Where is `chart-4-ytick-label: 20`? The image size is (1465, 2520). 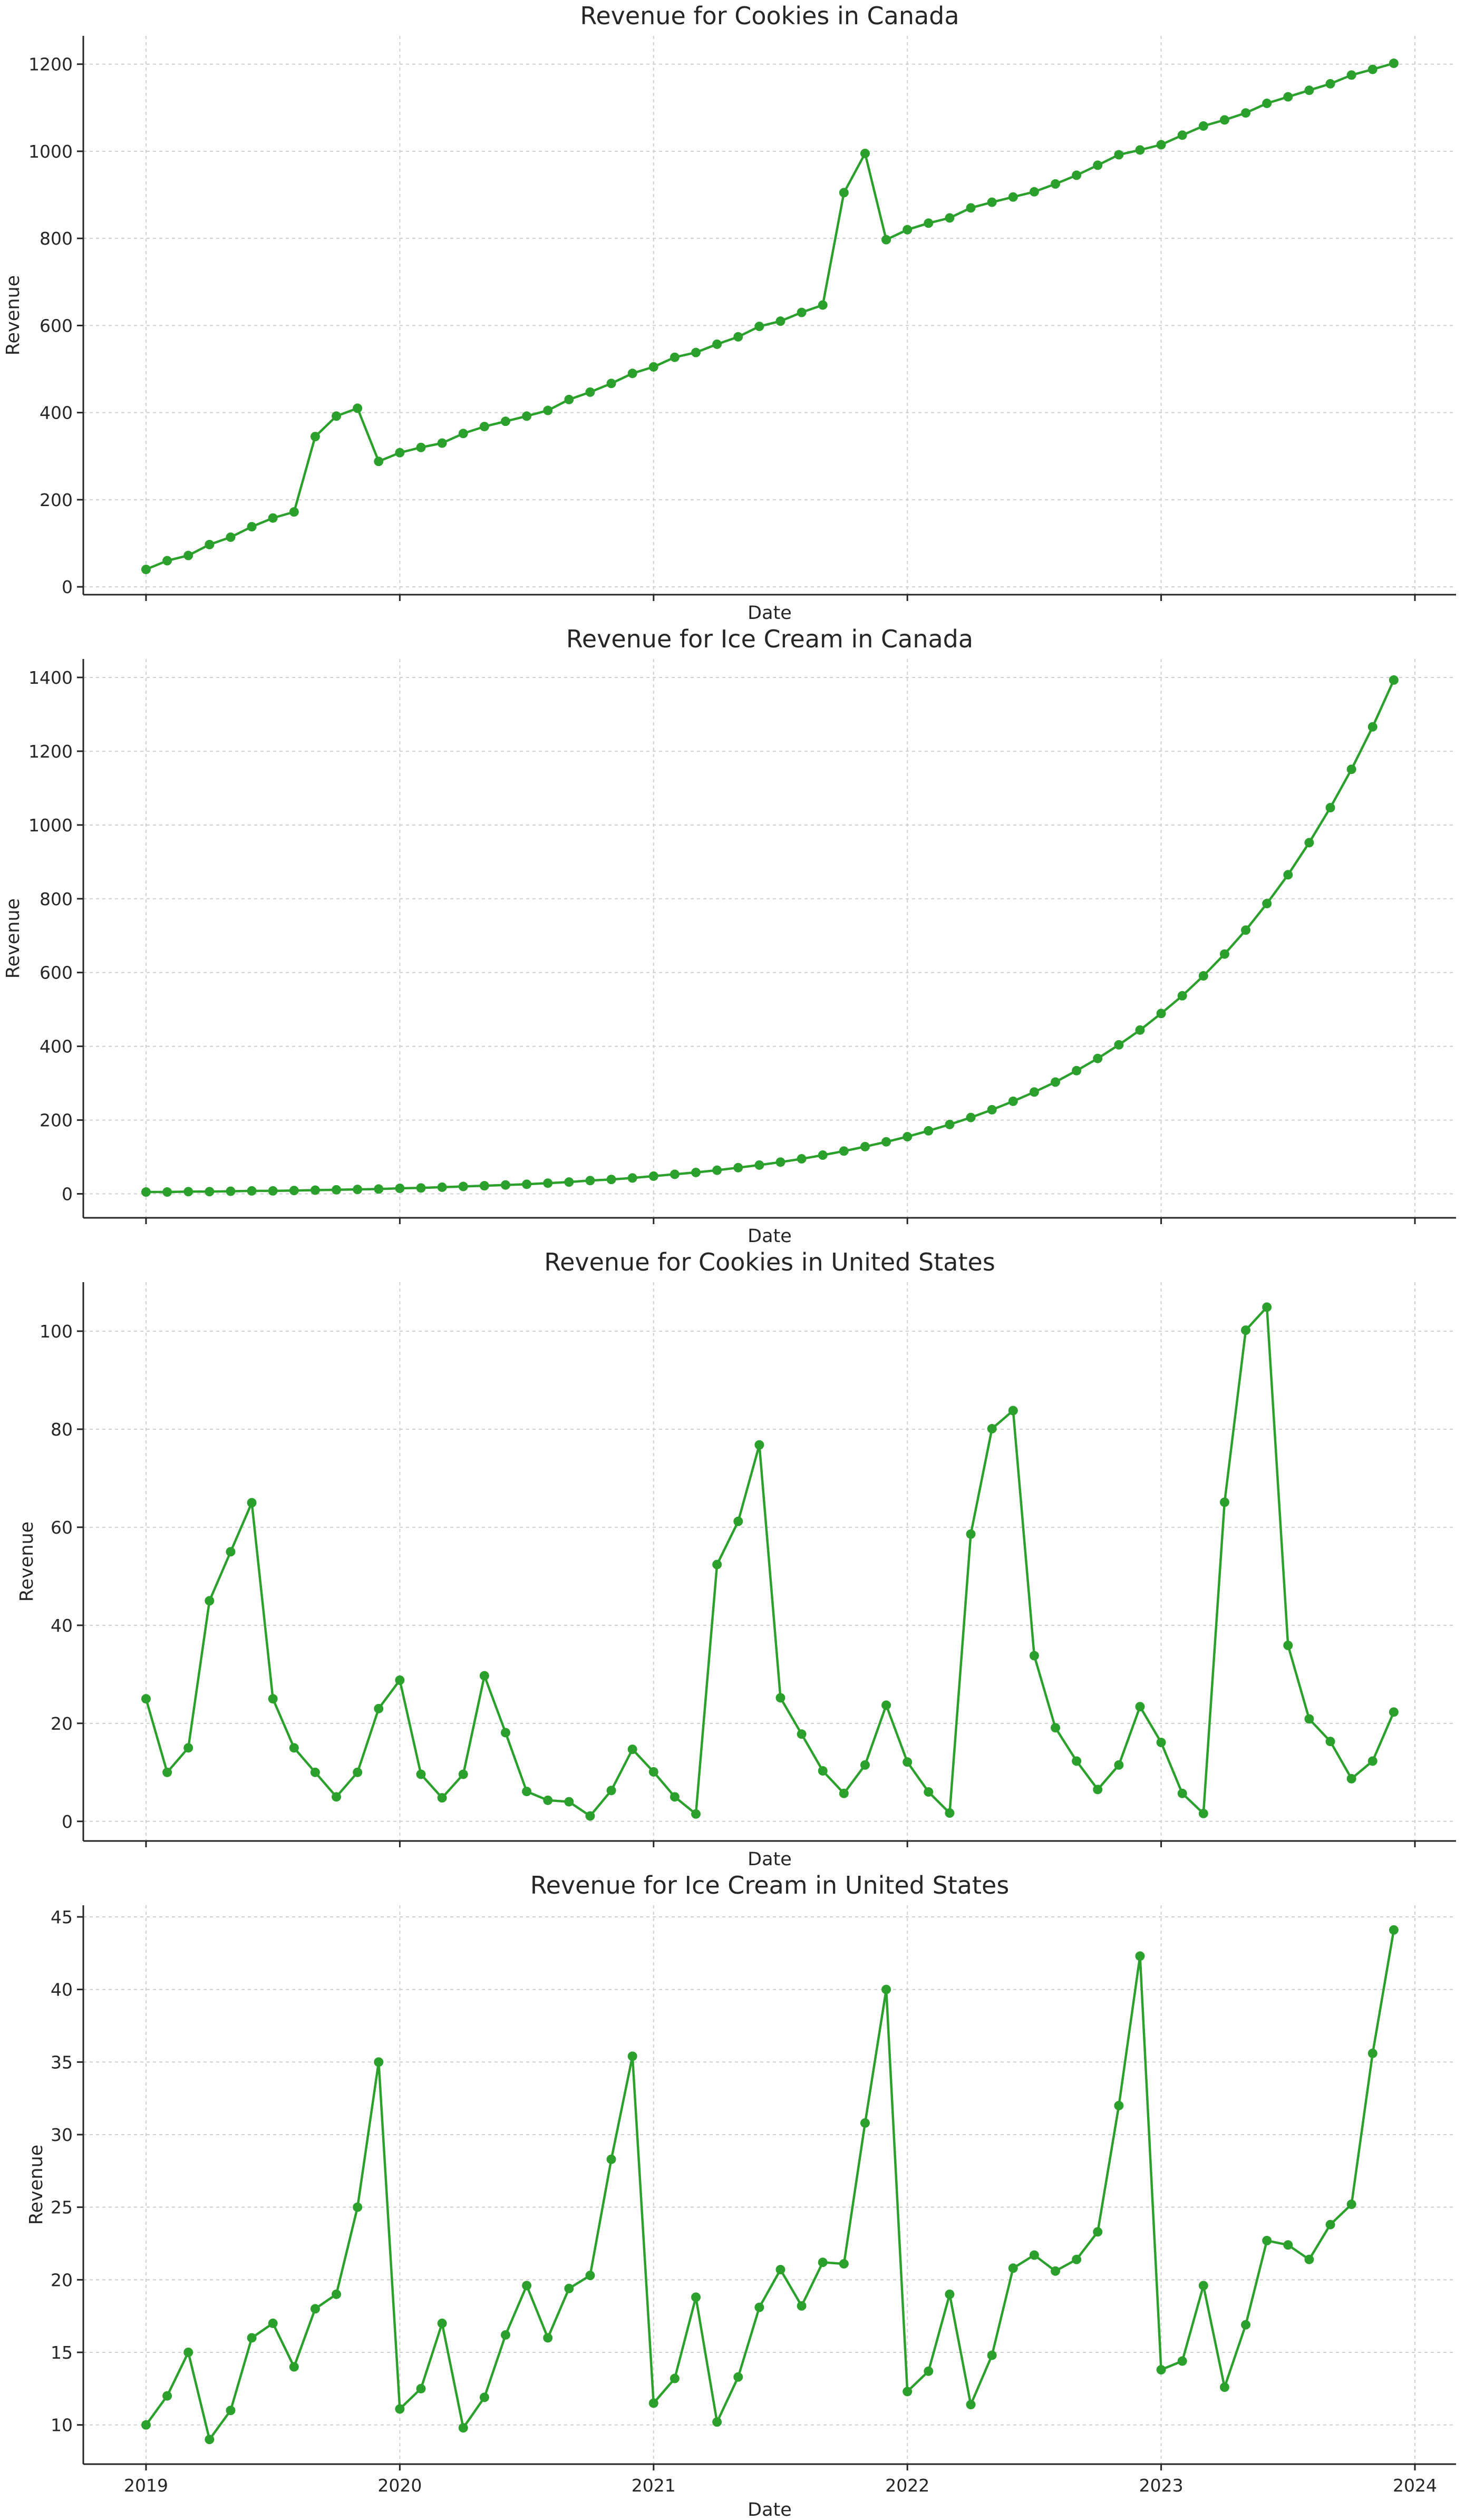 chart-4-ytick-label: 20 is located at coordinates (62, 2280).